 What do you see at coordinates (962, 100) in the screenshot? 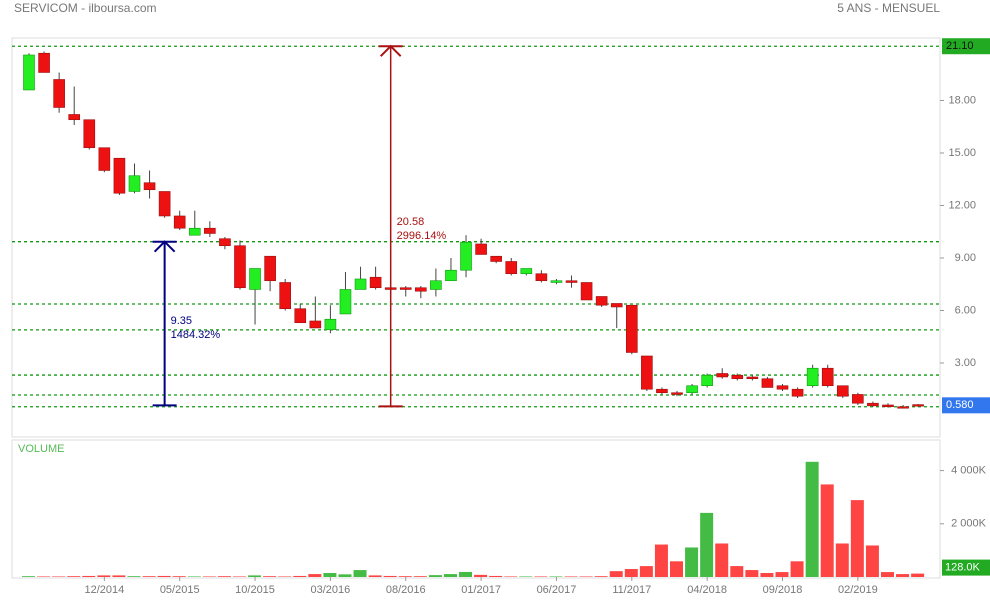
I see `y-tick-label: 18.00` at bounding box center [962, 100].